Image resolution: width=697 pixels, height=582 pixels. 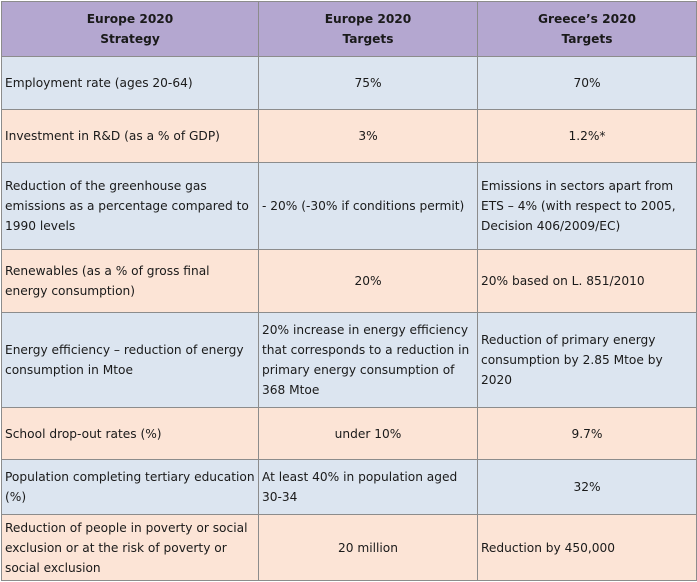 I want to click on eu-target-cell: - 20% (-30% if conditions permit), so click(x=368, y=206).